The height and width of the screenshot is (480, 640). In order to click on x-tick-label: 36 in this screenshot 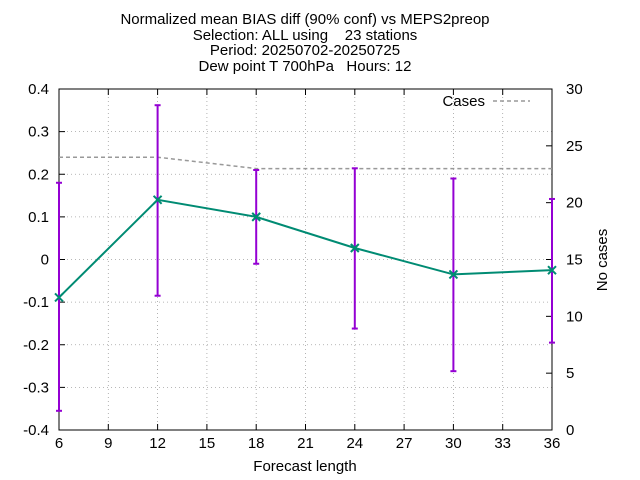, I will do `click(552, 443)`.